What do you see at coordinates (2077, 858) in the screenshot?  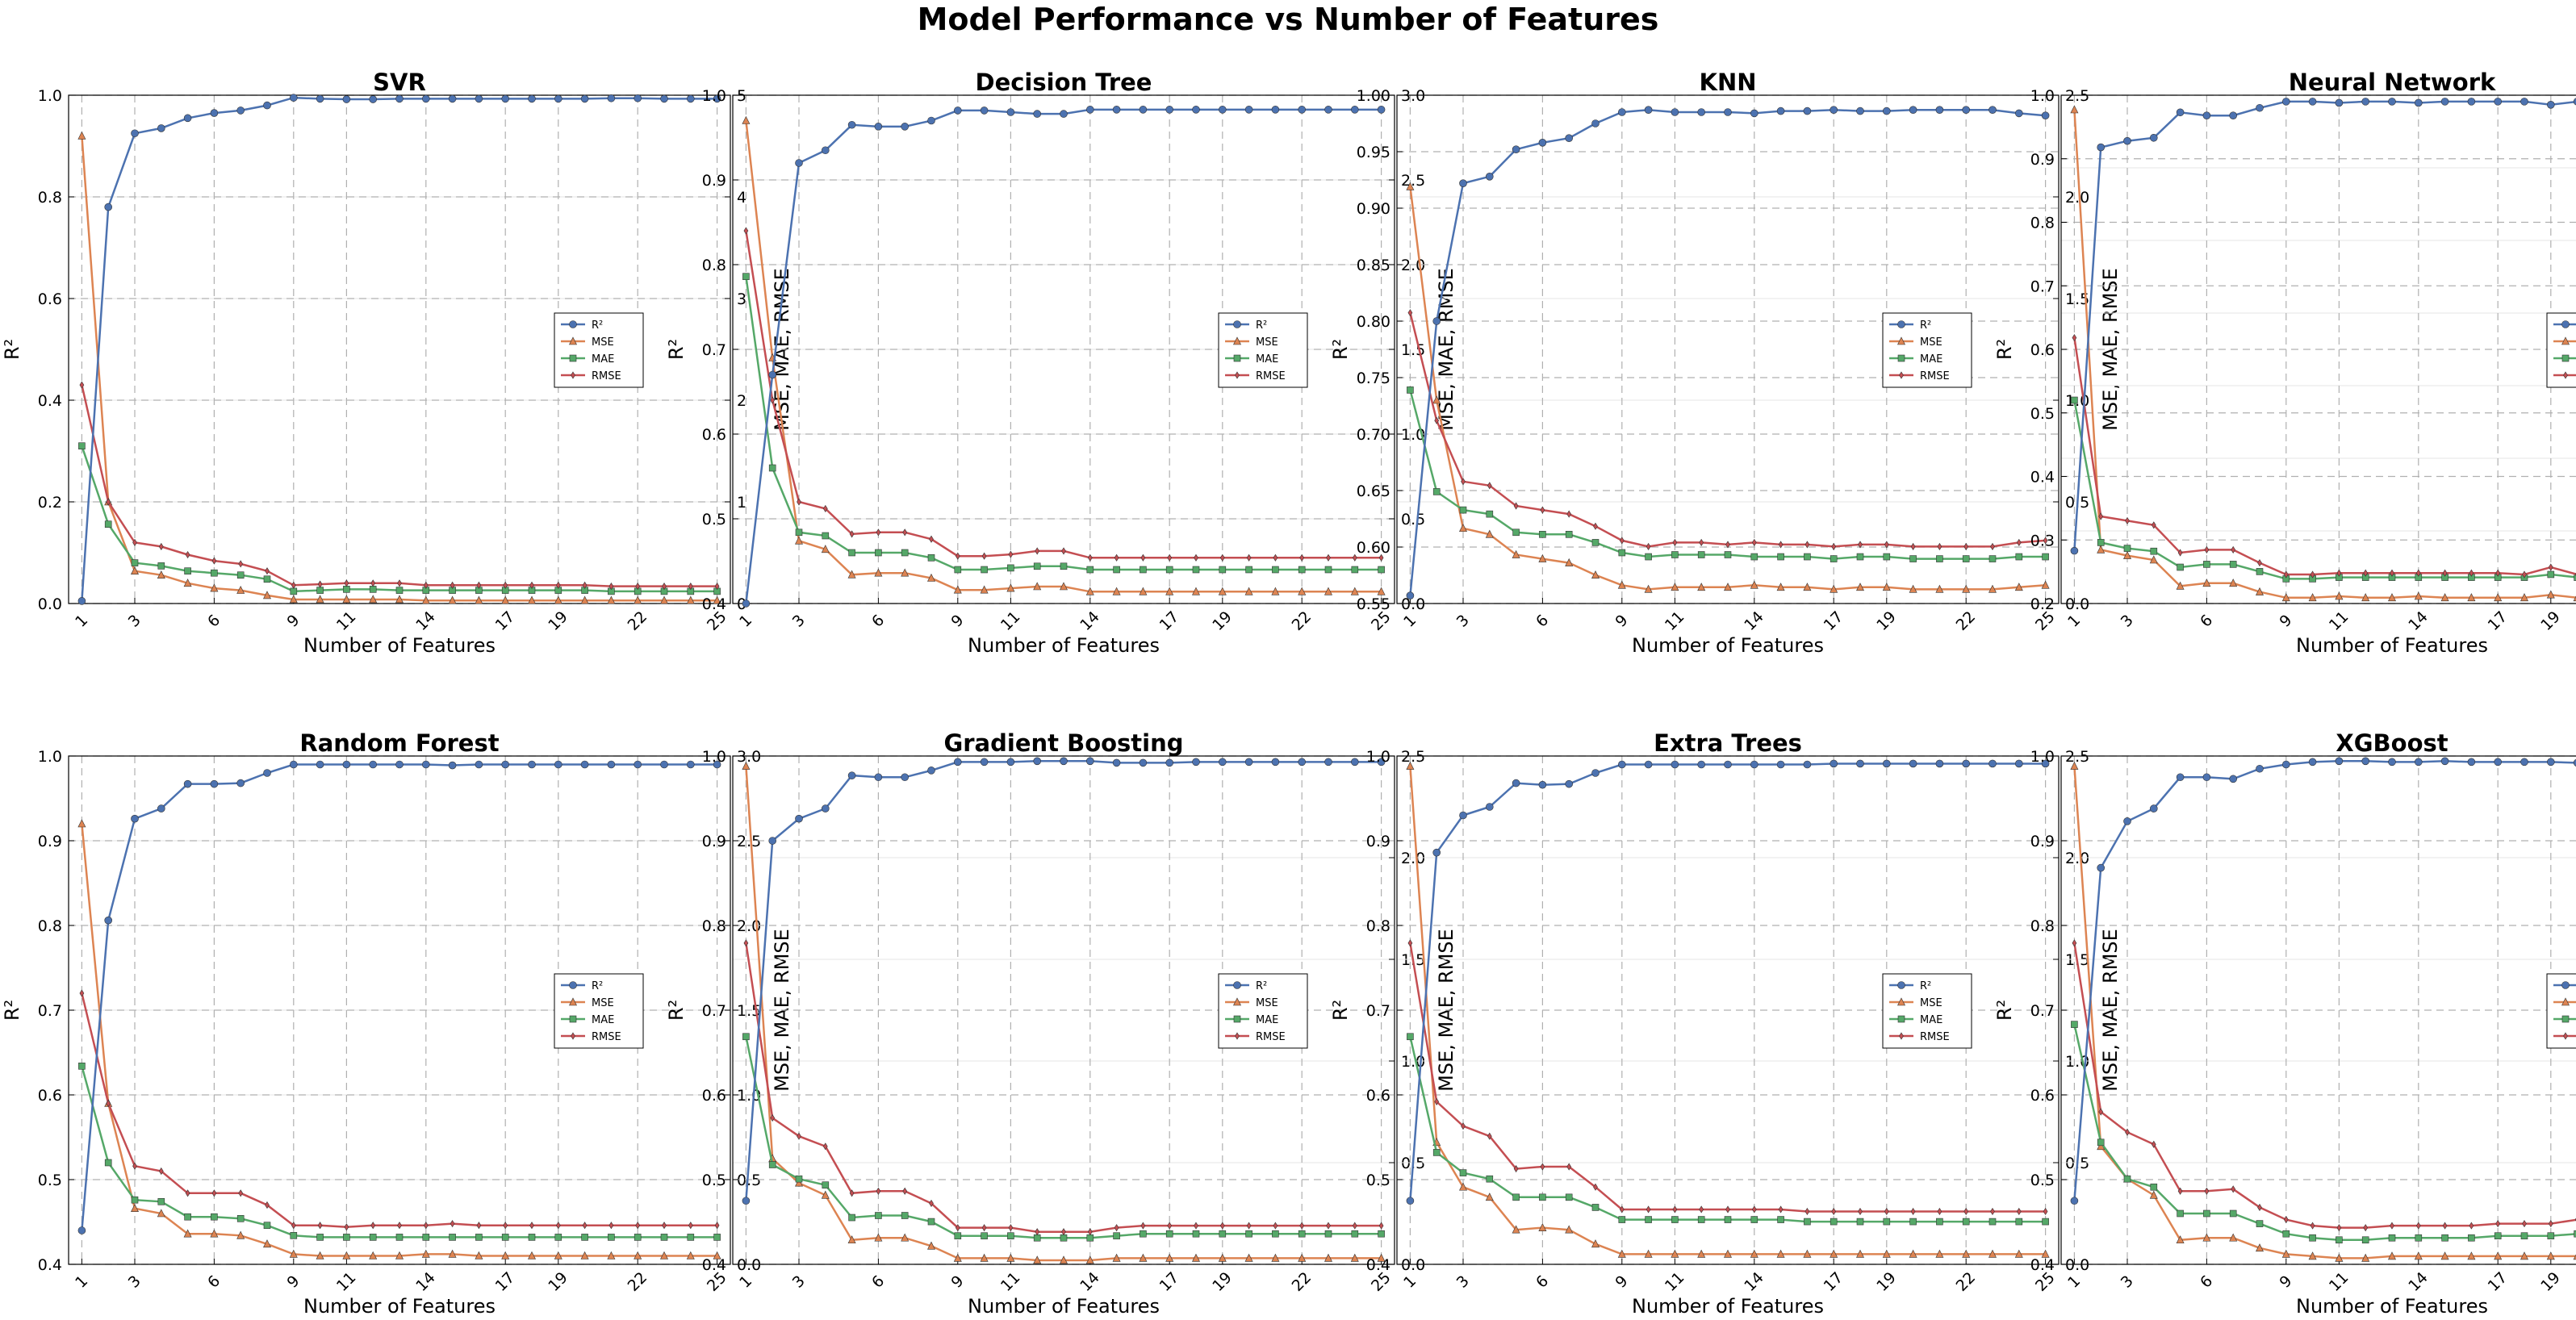 I see `ytick-right-label: 2.0` at bounding box center [2077, 858].